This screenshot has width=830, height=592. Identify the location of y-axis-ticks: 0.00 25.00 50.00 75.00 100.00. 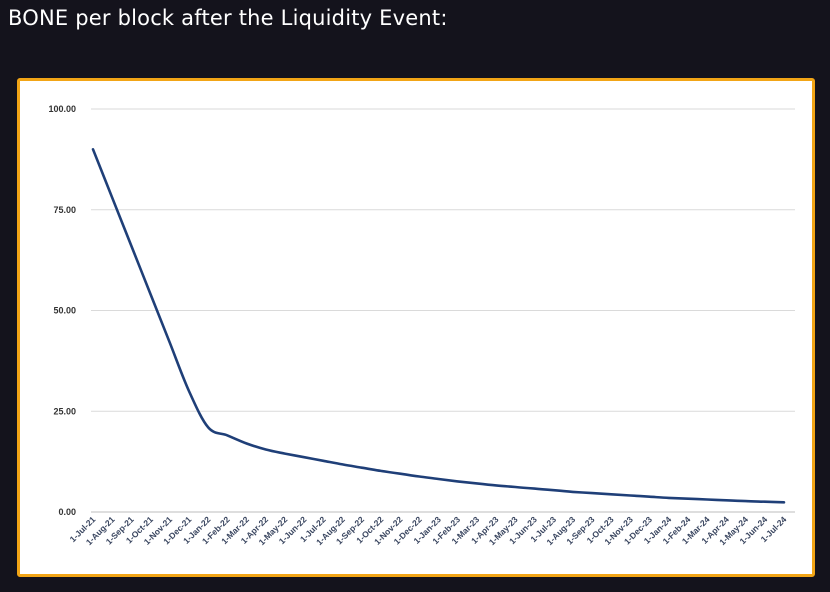
(62, 310).